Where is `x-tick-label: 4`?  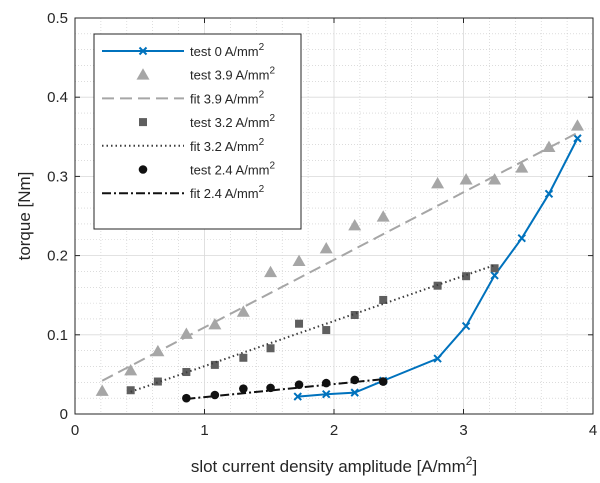
x-tick-label: 4 is located at coordinates (593, 430).